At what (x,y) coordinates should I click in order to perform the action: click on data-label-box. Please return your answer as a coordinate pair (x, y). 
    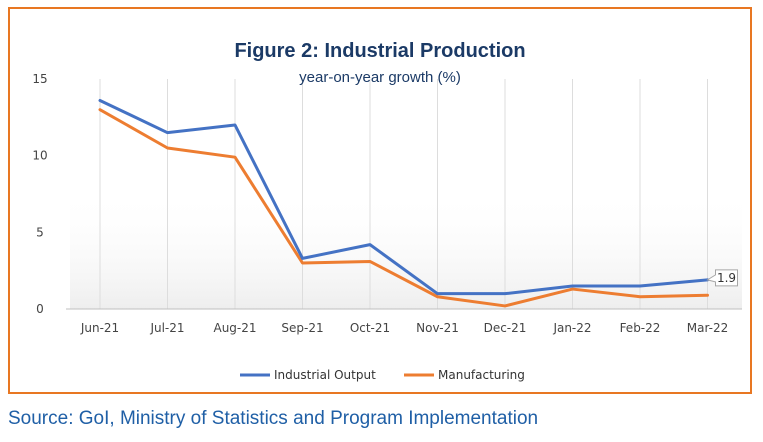
    Looking at the image, I should click on (722, 278).